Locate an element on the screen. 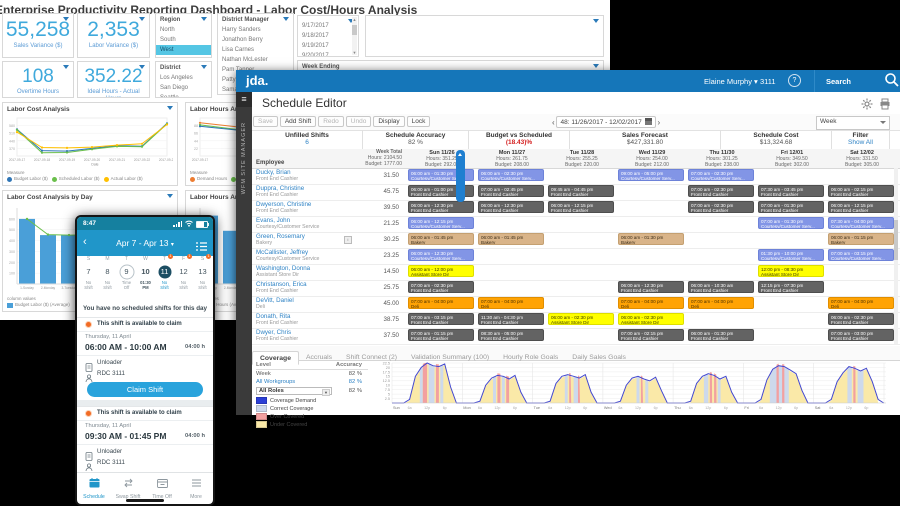 The width and height of the screenshot is (900, 506). employee-name-link: Washington, Donna is located at coordinates (283, 268).